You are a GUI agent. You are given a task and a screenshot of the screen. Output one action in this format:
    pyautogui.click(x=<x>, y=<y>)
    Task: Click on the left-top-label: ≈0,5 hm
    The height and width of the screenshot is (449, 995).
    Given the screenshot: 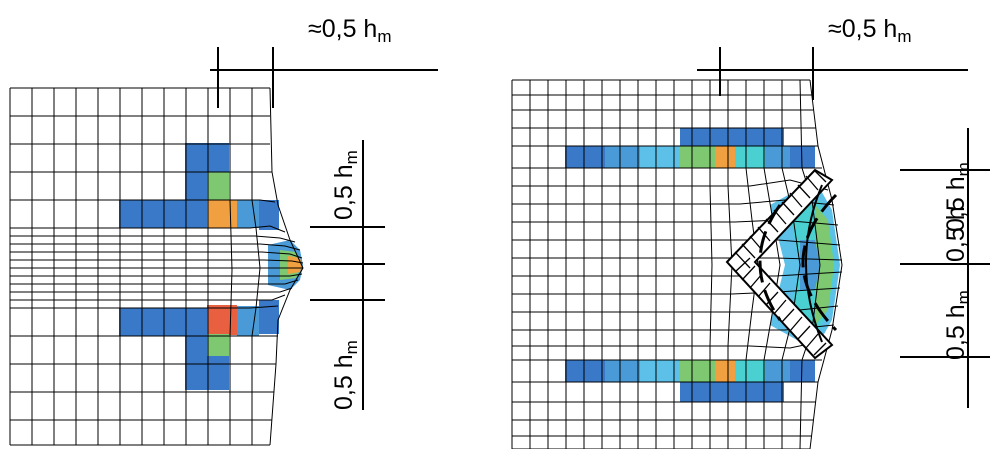 What is the action you would take?
    pyautogui.click(x=350, y=30)
    